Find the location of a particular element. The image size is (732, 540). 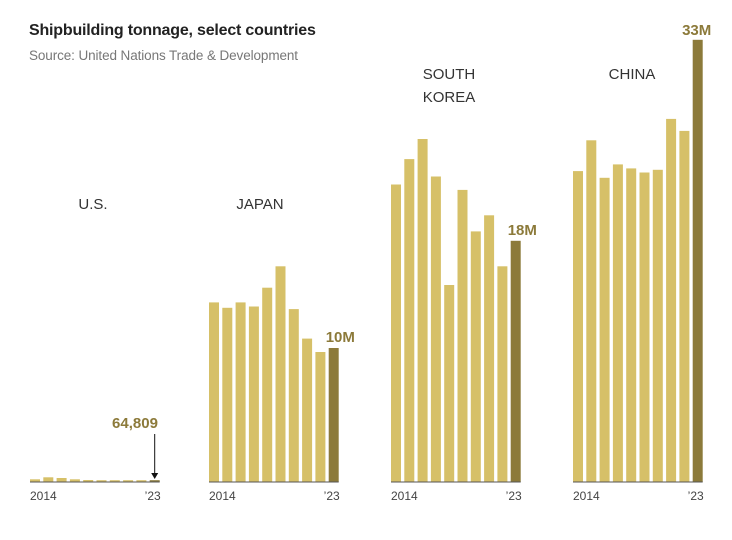

bar-japan-2019 is located at coordinates (280, 374).